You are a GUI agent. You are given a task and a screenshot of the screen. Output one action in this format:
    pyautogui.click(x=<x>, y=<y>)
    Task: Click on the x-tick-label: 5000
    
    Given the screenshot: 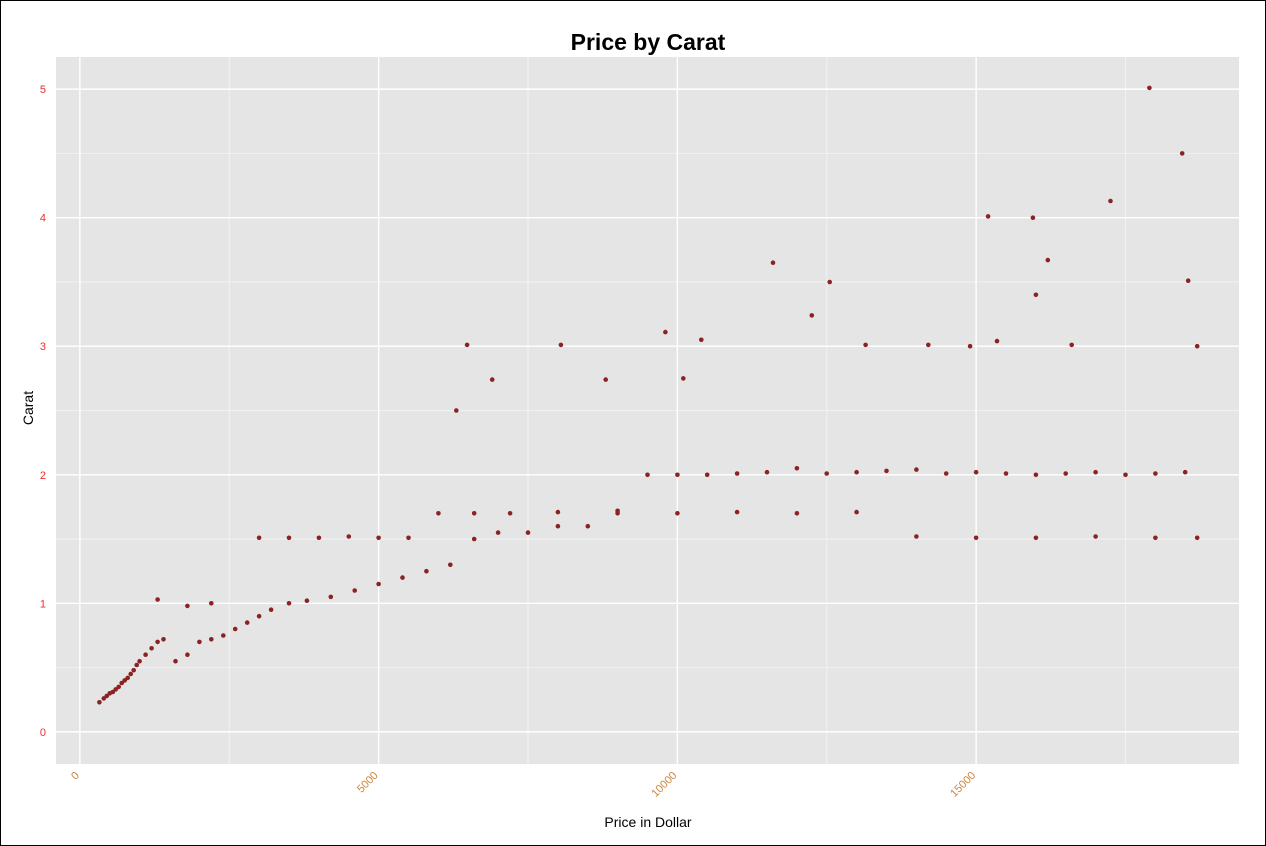 What is the action you would take?
    pyautogui.click(x=368, y=783)
    